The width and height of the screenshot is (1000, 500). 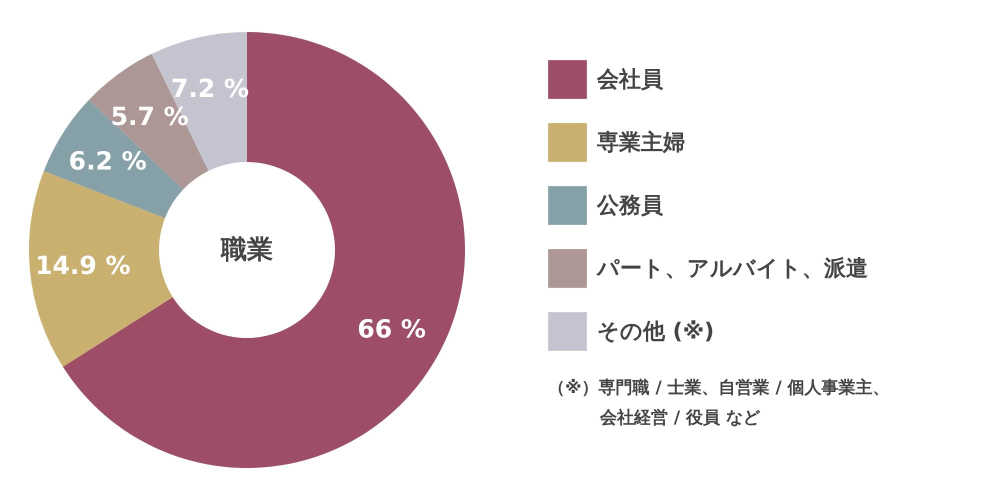 I want to click on legend-label: その他 (※), so click(x=655, y=332).